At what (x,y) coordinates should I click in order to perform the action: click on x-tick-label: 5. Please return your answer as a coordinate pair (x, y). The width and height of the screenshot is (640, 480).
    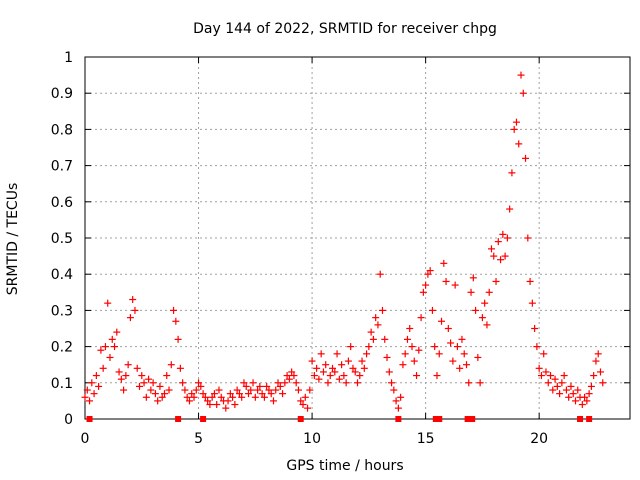
    Looking at the image, I should click on (198, 439).